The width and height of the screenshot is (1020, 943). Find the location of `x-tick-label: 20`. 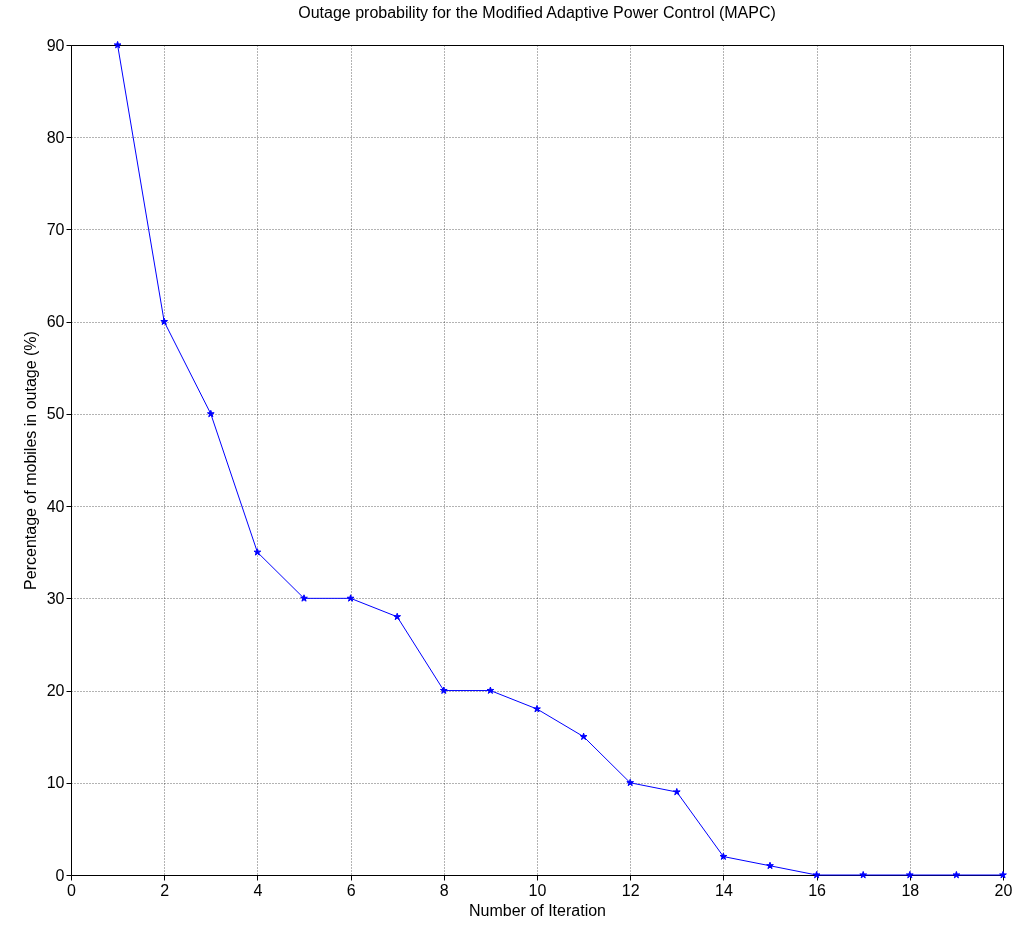

x-tick-label: 20 is located at coordinates (1003, 890).